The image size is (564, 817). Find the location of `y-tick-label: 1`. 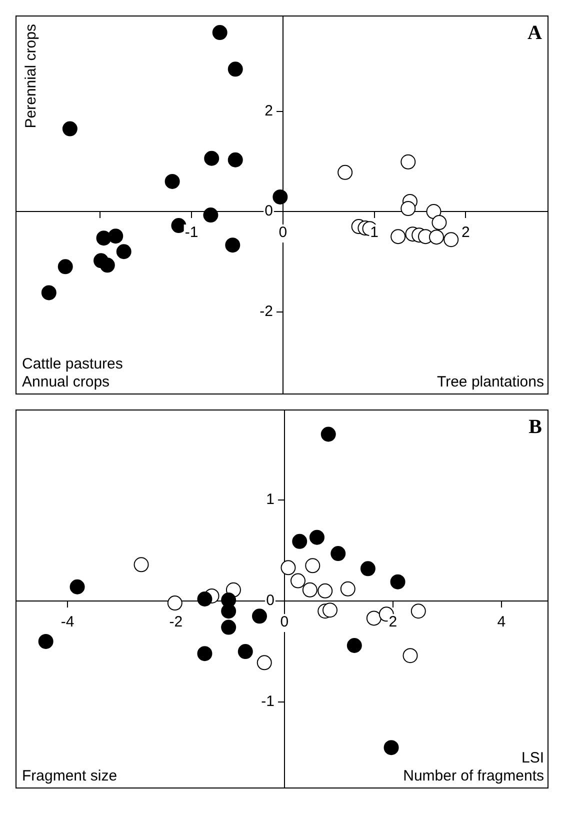

y-tick-label: 1 is located at coordinates (270, 499).